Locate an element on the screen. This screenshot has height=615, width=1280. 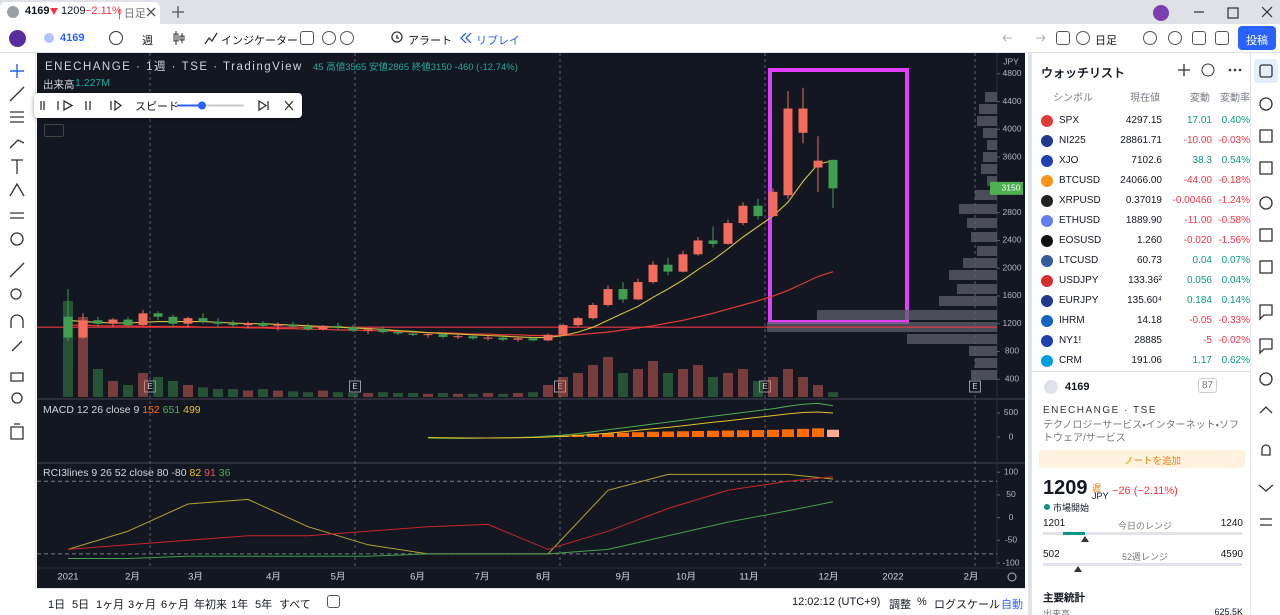
watchlist-row: BTCUSD 24066.00 -44.00 -0.18% is located at coordinates (1142, 181).